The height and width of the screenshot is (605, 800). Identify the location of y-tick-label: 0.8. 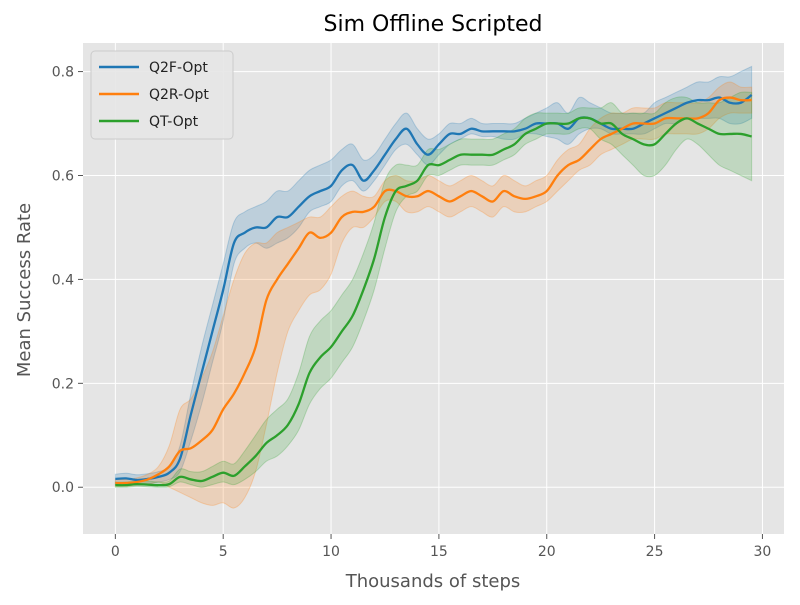
(63, 73).